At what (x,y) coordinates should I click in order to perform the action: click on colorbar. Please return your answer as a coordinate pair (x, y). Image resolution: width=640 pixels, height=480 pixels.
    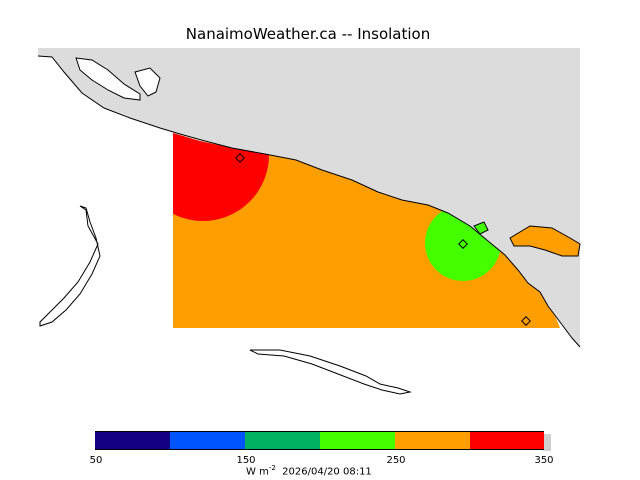
    Looking at the image, I should click on (324, 441).